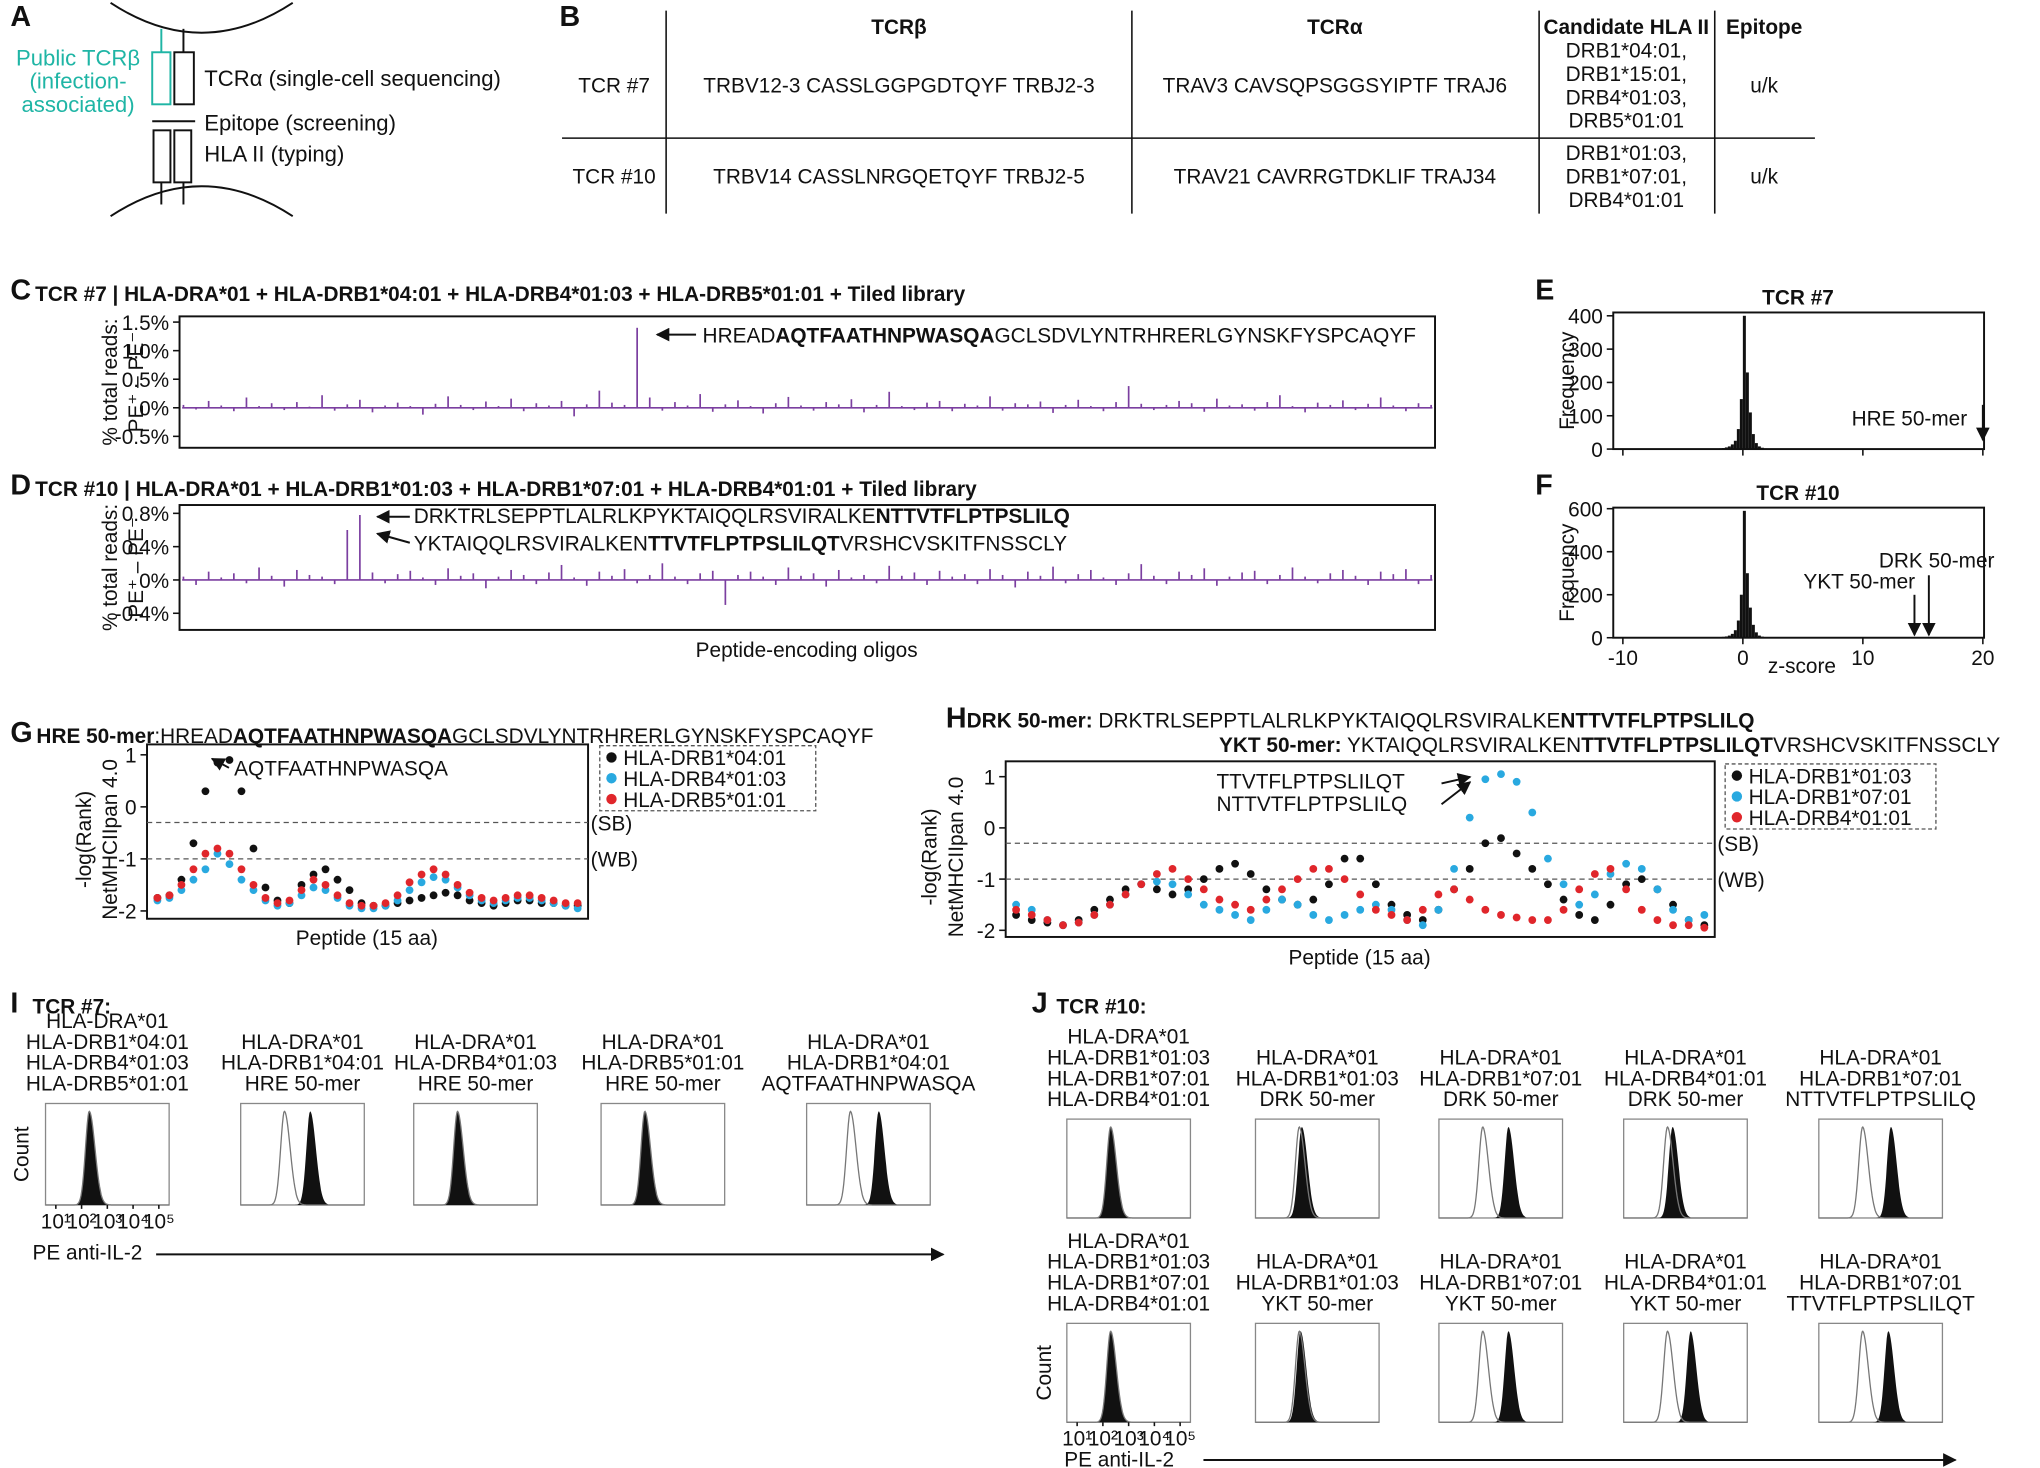 The image size is (2040, 1468). Describe the element at coordinates (1585, 350) in the screenshot. I see `y-tick-label: 300` at that location.